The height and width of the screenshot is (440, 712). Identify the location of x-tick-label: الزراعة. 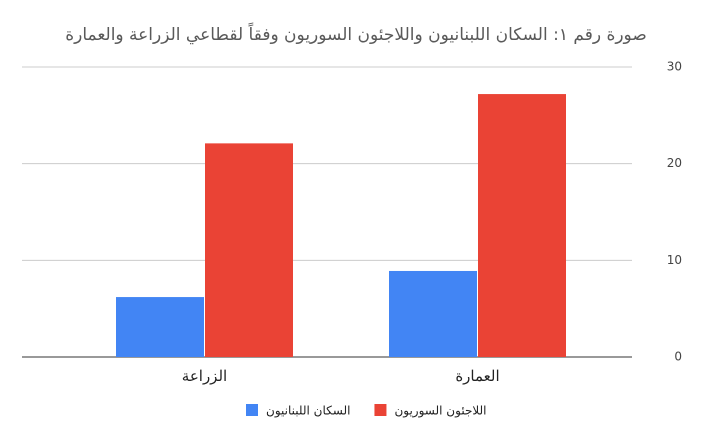
(204, 376).